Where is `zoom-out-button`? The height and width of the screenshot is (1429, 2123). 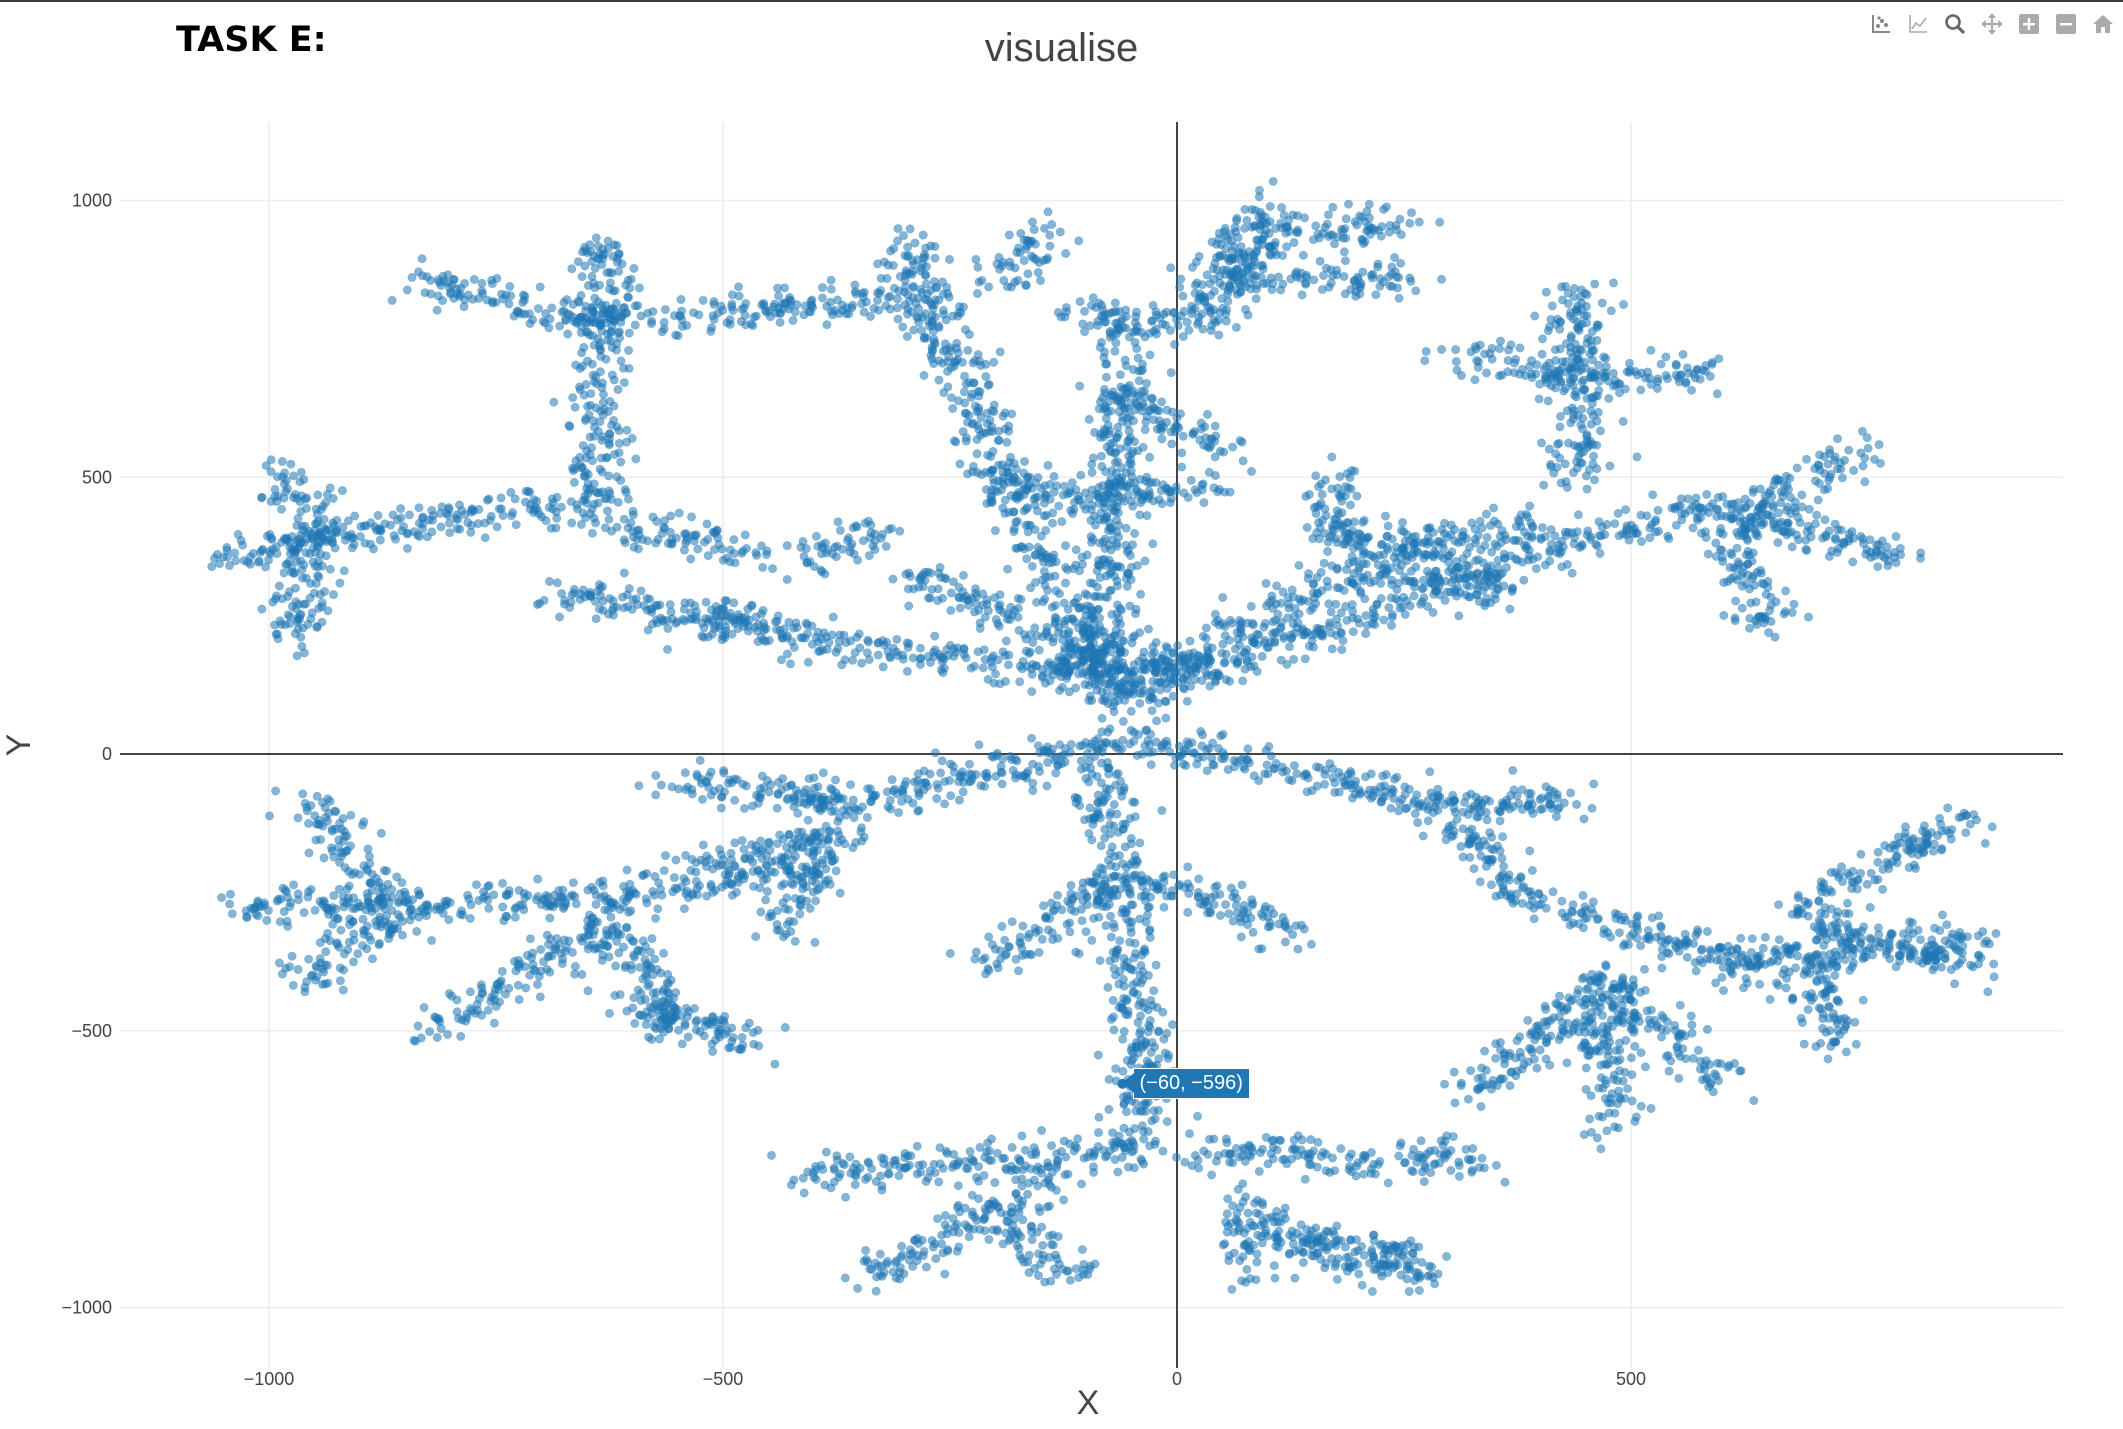 zoom-out-button is located at coordinates (2066, 24).